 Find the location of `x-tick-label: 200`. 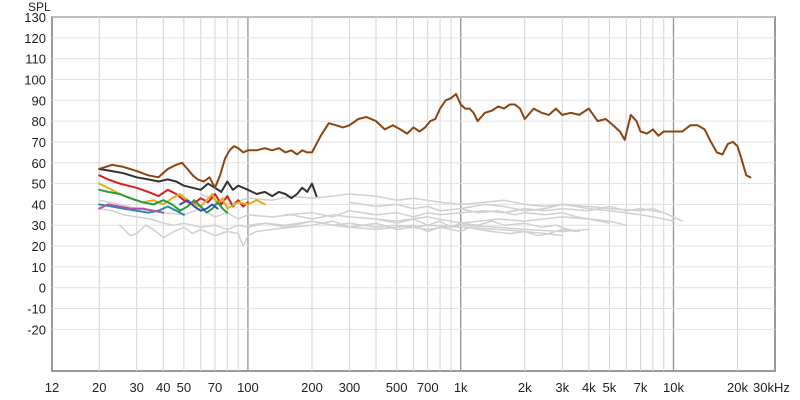

x-tick-label: 200 is located at coordinates (312, 387).